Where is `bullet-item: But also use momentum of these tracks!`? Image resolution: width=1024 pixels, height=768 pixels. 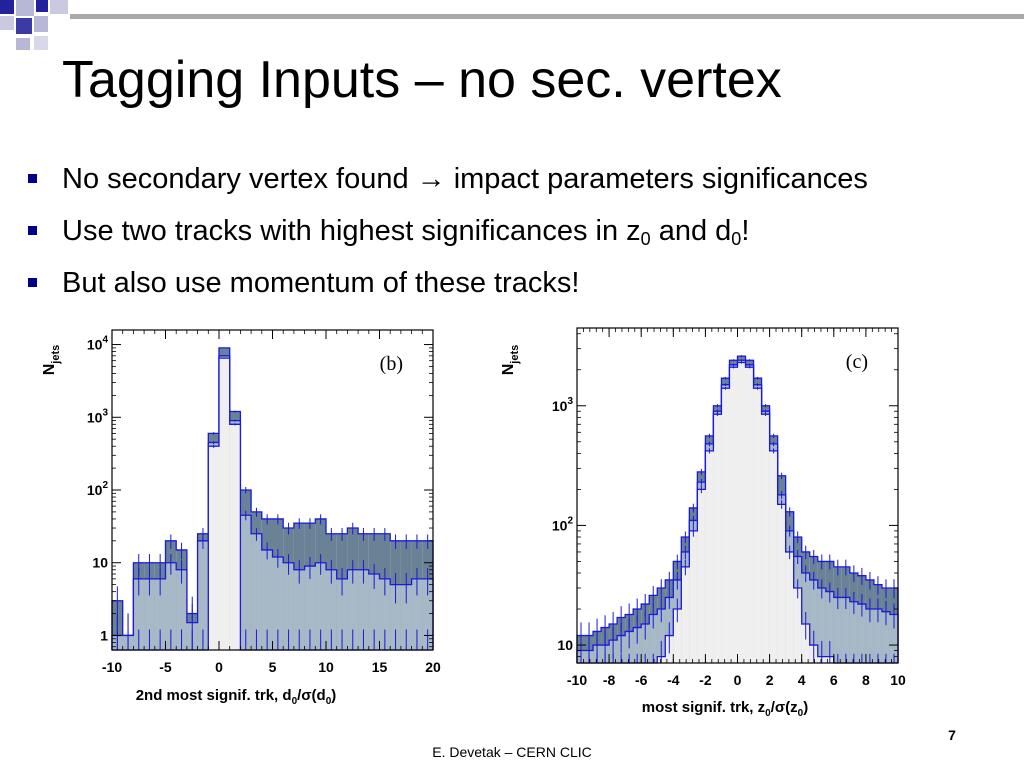
bullet-item: But also use momentum of these tracks! is located at coordinates (448, 290).